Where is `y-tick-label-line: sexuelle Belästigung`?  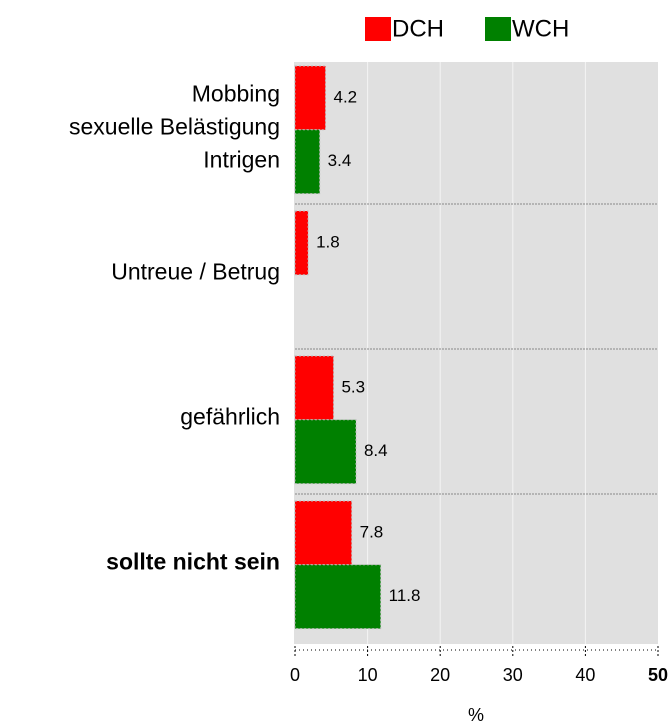 y-tick-label-line: sexuelle Belästigung is located at coordinates (174, 127).